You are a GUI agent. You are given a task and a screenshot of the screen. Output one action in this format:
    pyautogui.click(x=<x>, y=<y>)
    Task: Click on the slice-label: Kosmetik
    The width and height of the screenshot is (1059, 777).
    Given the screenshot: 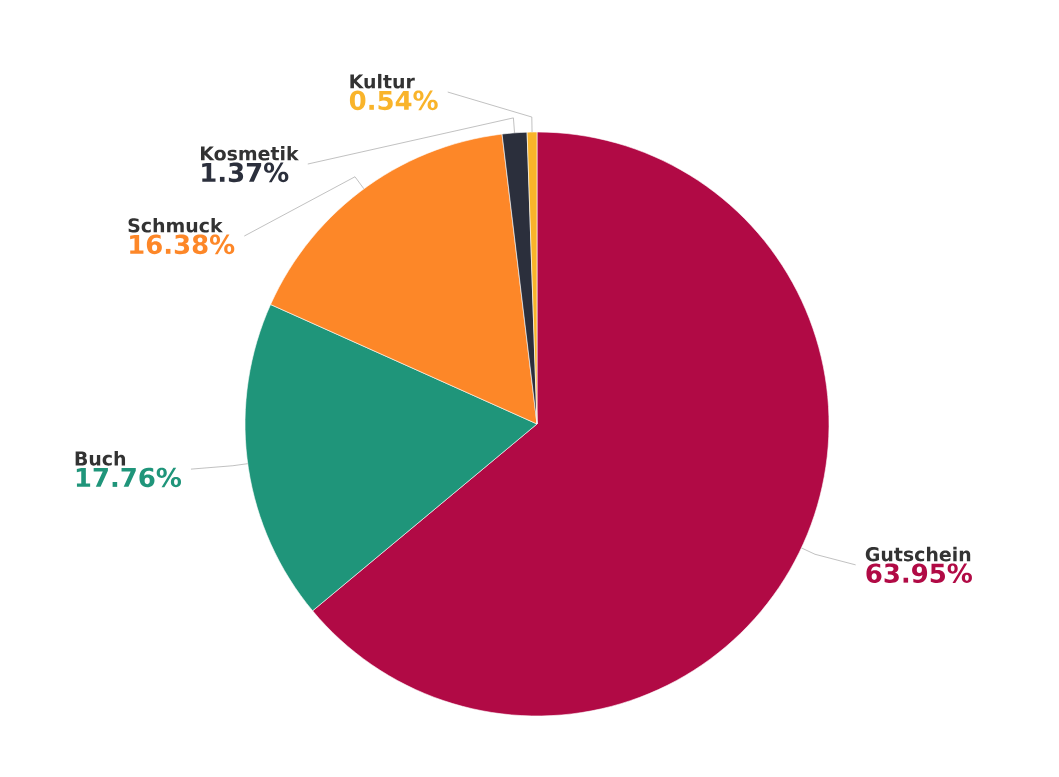 What is the action you would take?
    pyautogui.click(x=250, y=153)
    